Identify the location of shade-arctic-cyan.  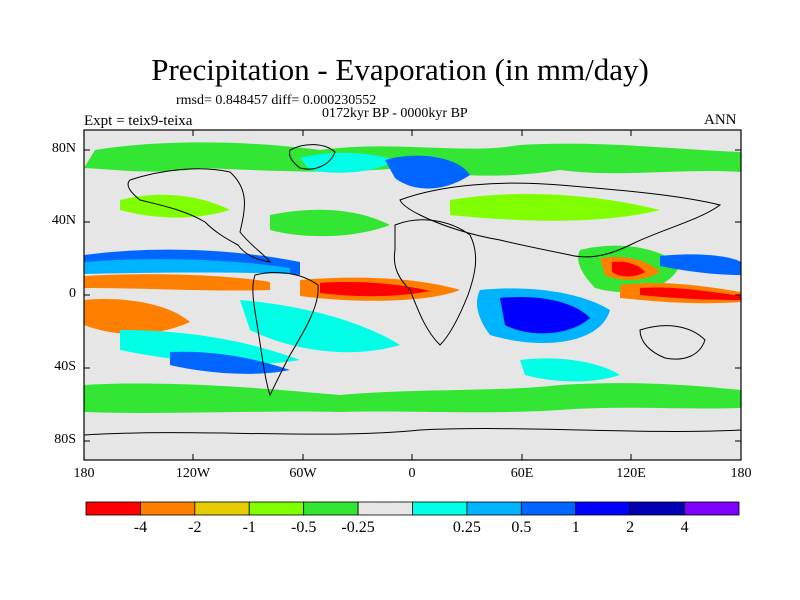
(347, 162).